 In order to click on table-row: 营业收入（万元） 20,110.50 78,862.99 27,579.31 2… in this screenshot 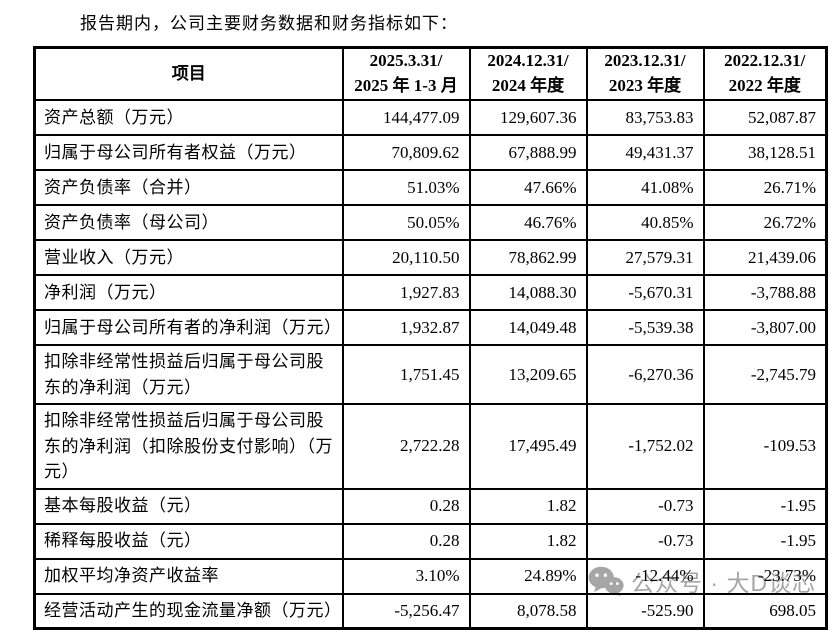, I will do `click(430, 257)`.